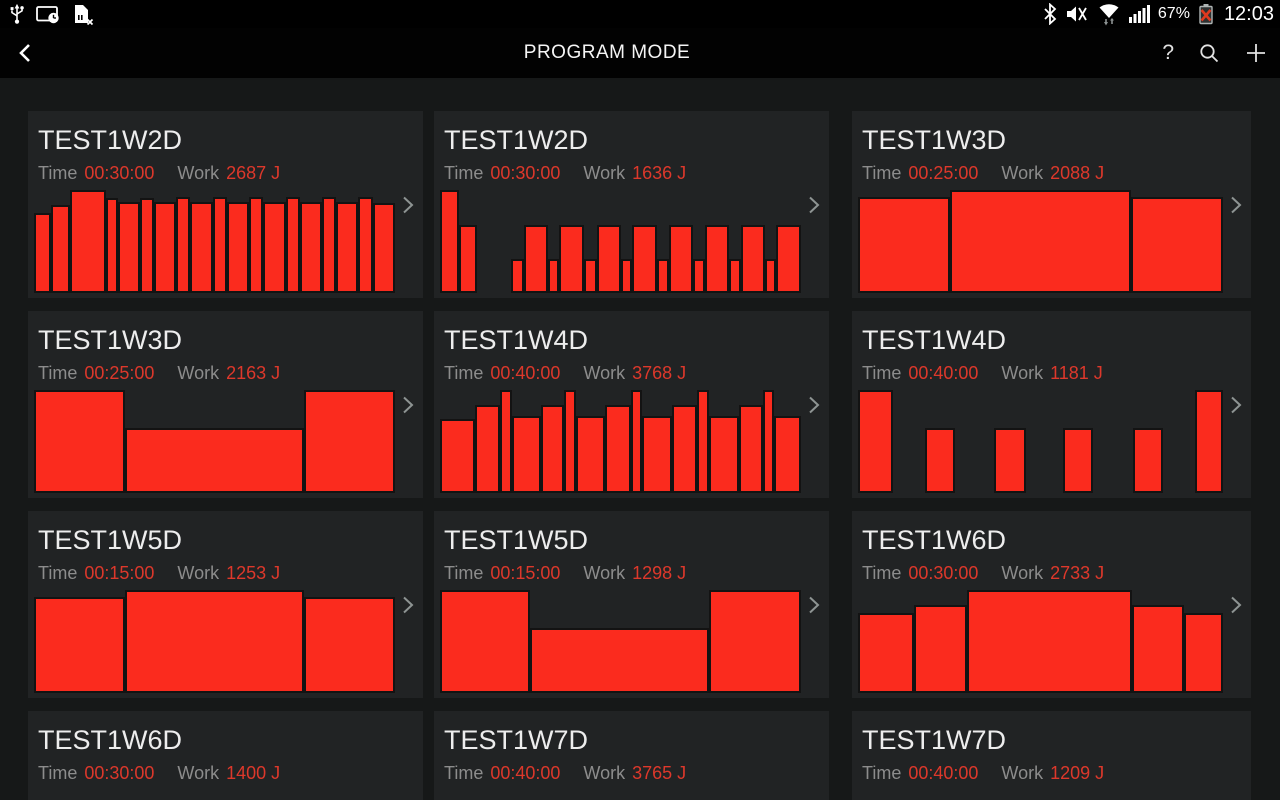 The width and height of the screenshot is (1280, 800). Describe the element at coordinates (1076, 373) in the screenshot. I see `work-value: 1181 J` at that location.